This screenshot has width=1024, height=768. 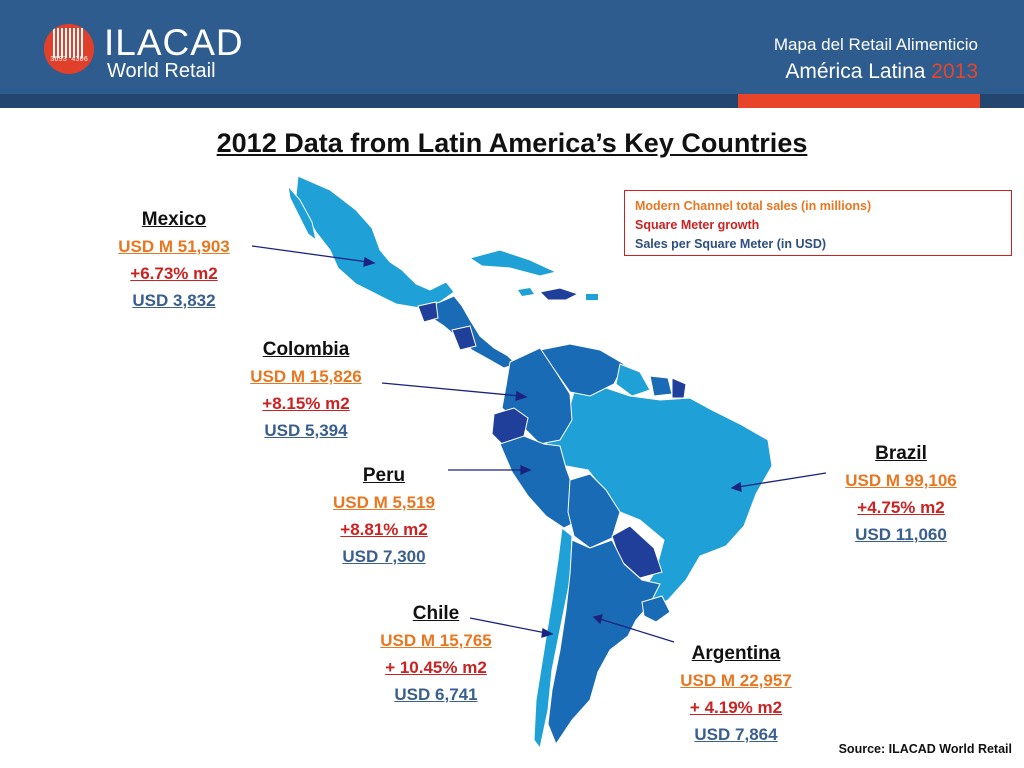 I want to click on map-uruguay, so click(x=656, y=609).